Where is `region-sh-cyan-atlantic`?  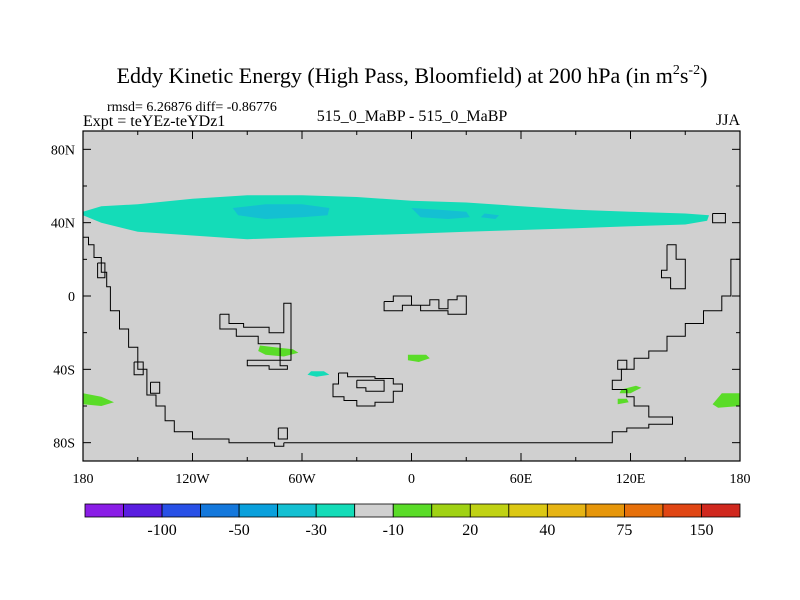
region-sh-cyan-atlantic is located at coordinates (318, 374).